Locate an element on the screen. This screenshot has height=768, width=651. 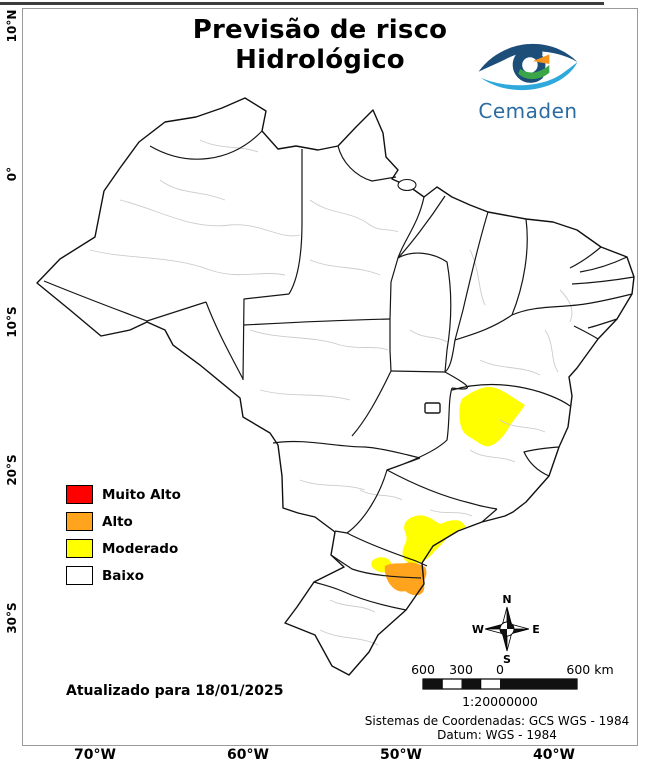
risk-region-moderado-minas-gerais is located at coordinates (492, 417).